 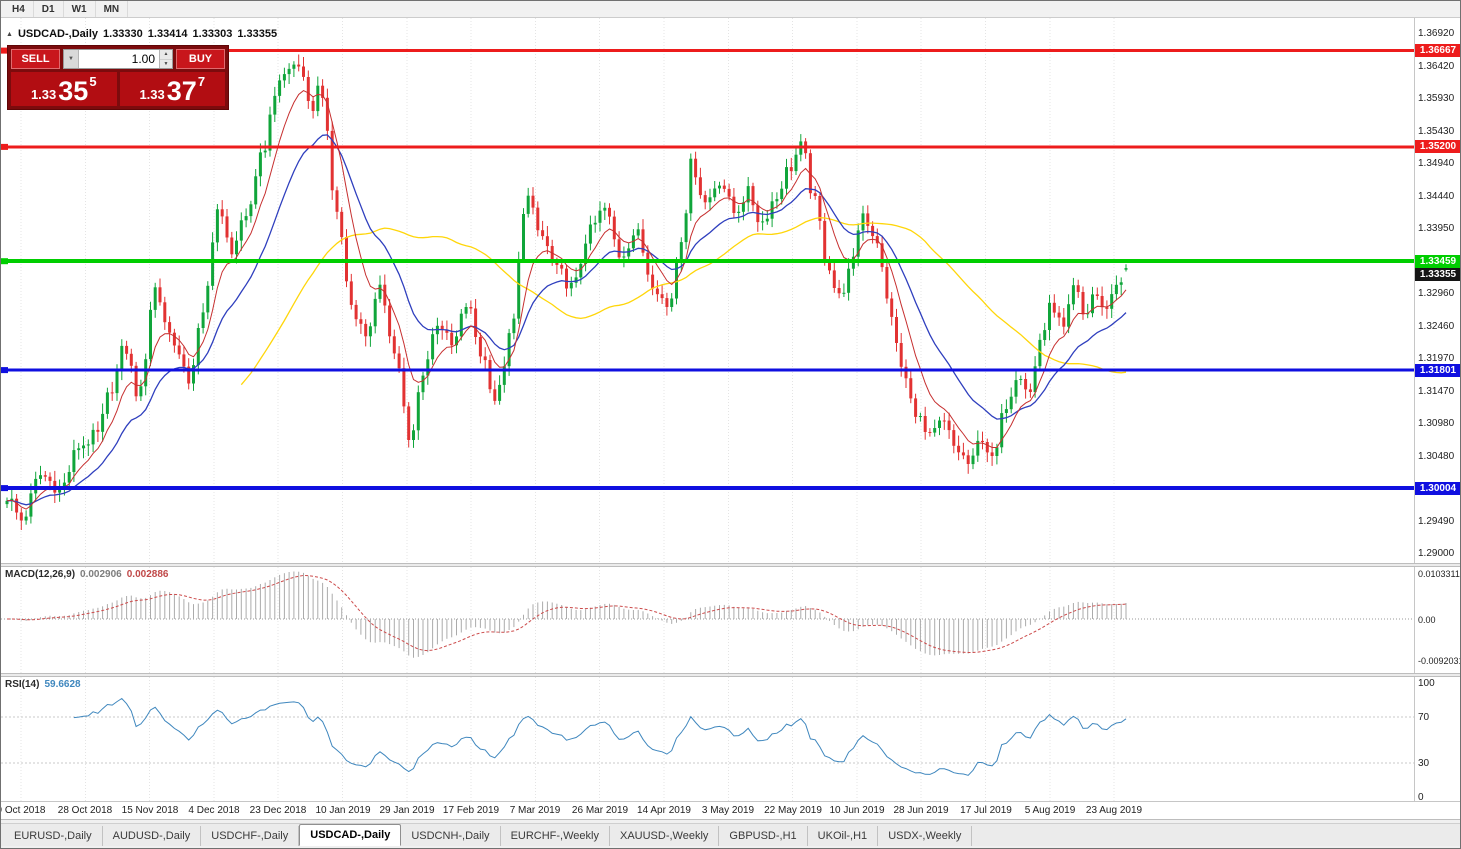 What do you see at coordinates (1050, 810) in the screenshot?
I see `date-label: 5 Aug 2019` at bounding box center [1050, 810].